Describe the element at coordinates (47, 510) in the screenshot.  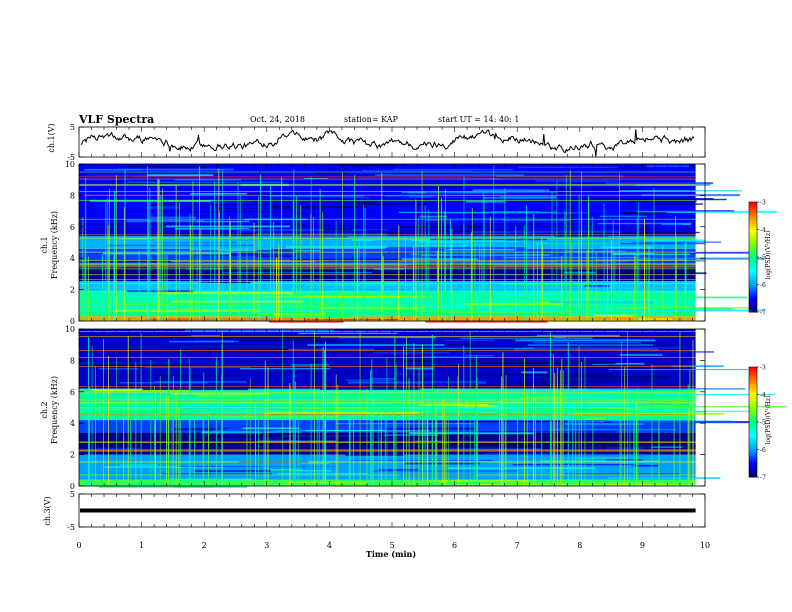
I see `ch3-voltage-label: ch.3(V)` at that location.